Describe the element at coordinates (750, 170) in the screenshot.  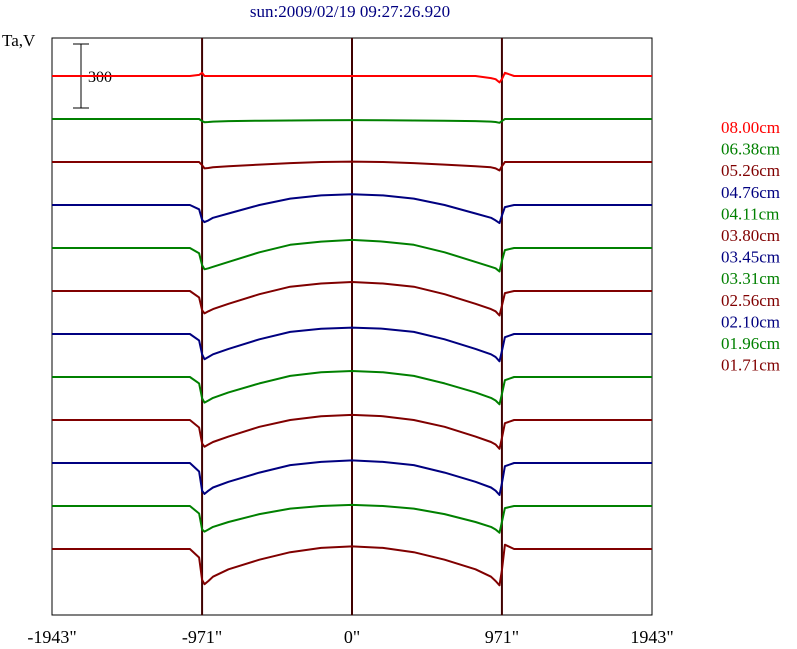
I see `legend-entry: 05.26cm` at that location.